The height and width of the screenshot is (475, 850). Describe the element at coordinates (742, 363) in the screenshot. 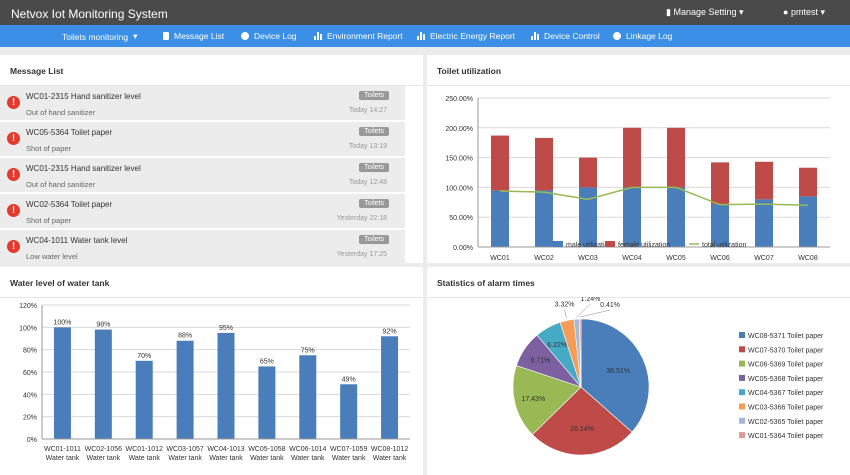

I see `legend-swatch` at that location.